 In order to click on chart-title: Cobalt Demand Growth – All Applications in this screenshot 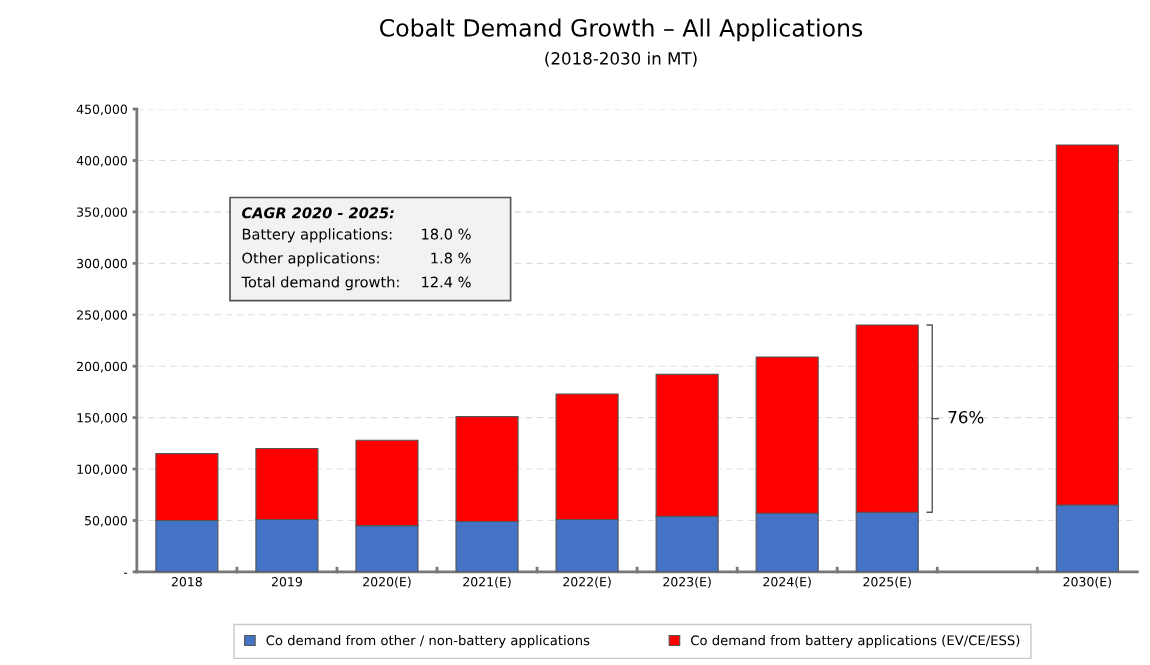, I will do `click(621, 30)`.